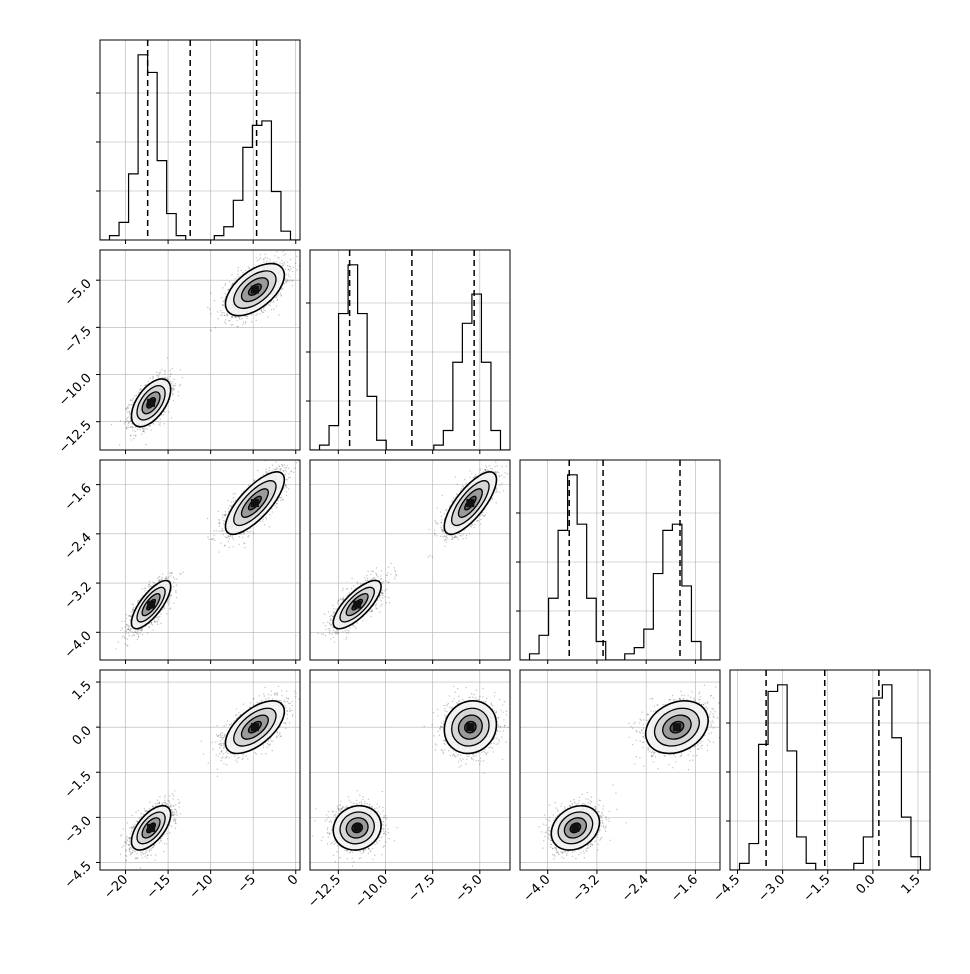 This screenshot has height=974, width=970. What do you see at coordinates (151, 605) in the screenshot?
I see `density-peak` at bounding box center [151, 605].